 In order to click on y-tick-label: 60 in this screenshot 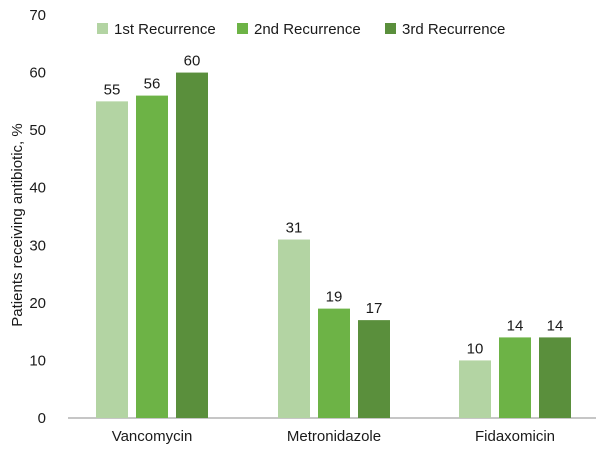, I will do `click(37, 73)`.